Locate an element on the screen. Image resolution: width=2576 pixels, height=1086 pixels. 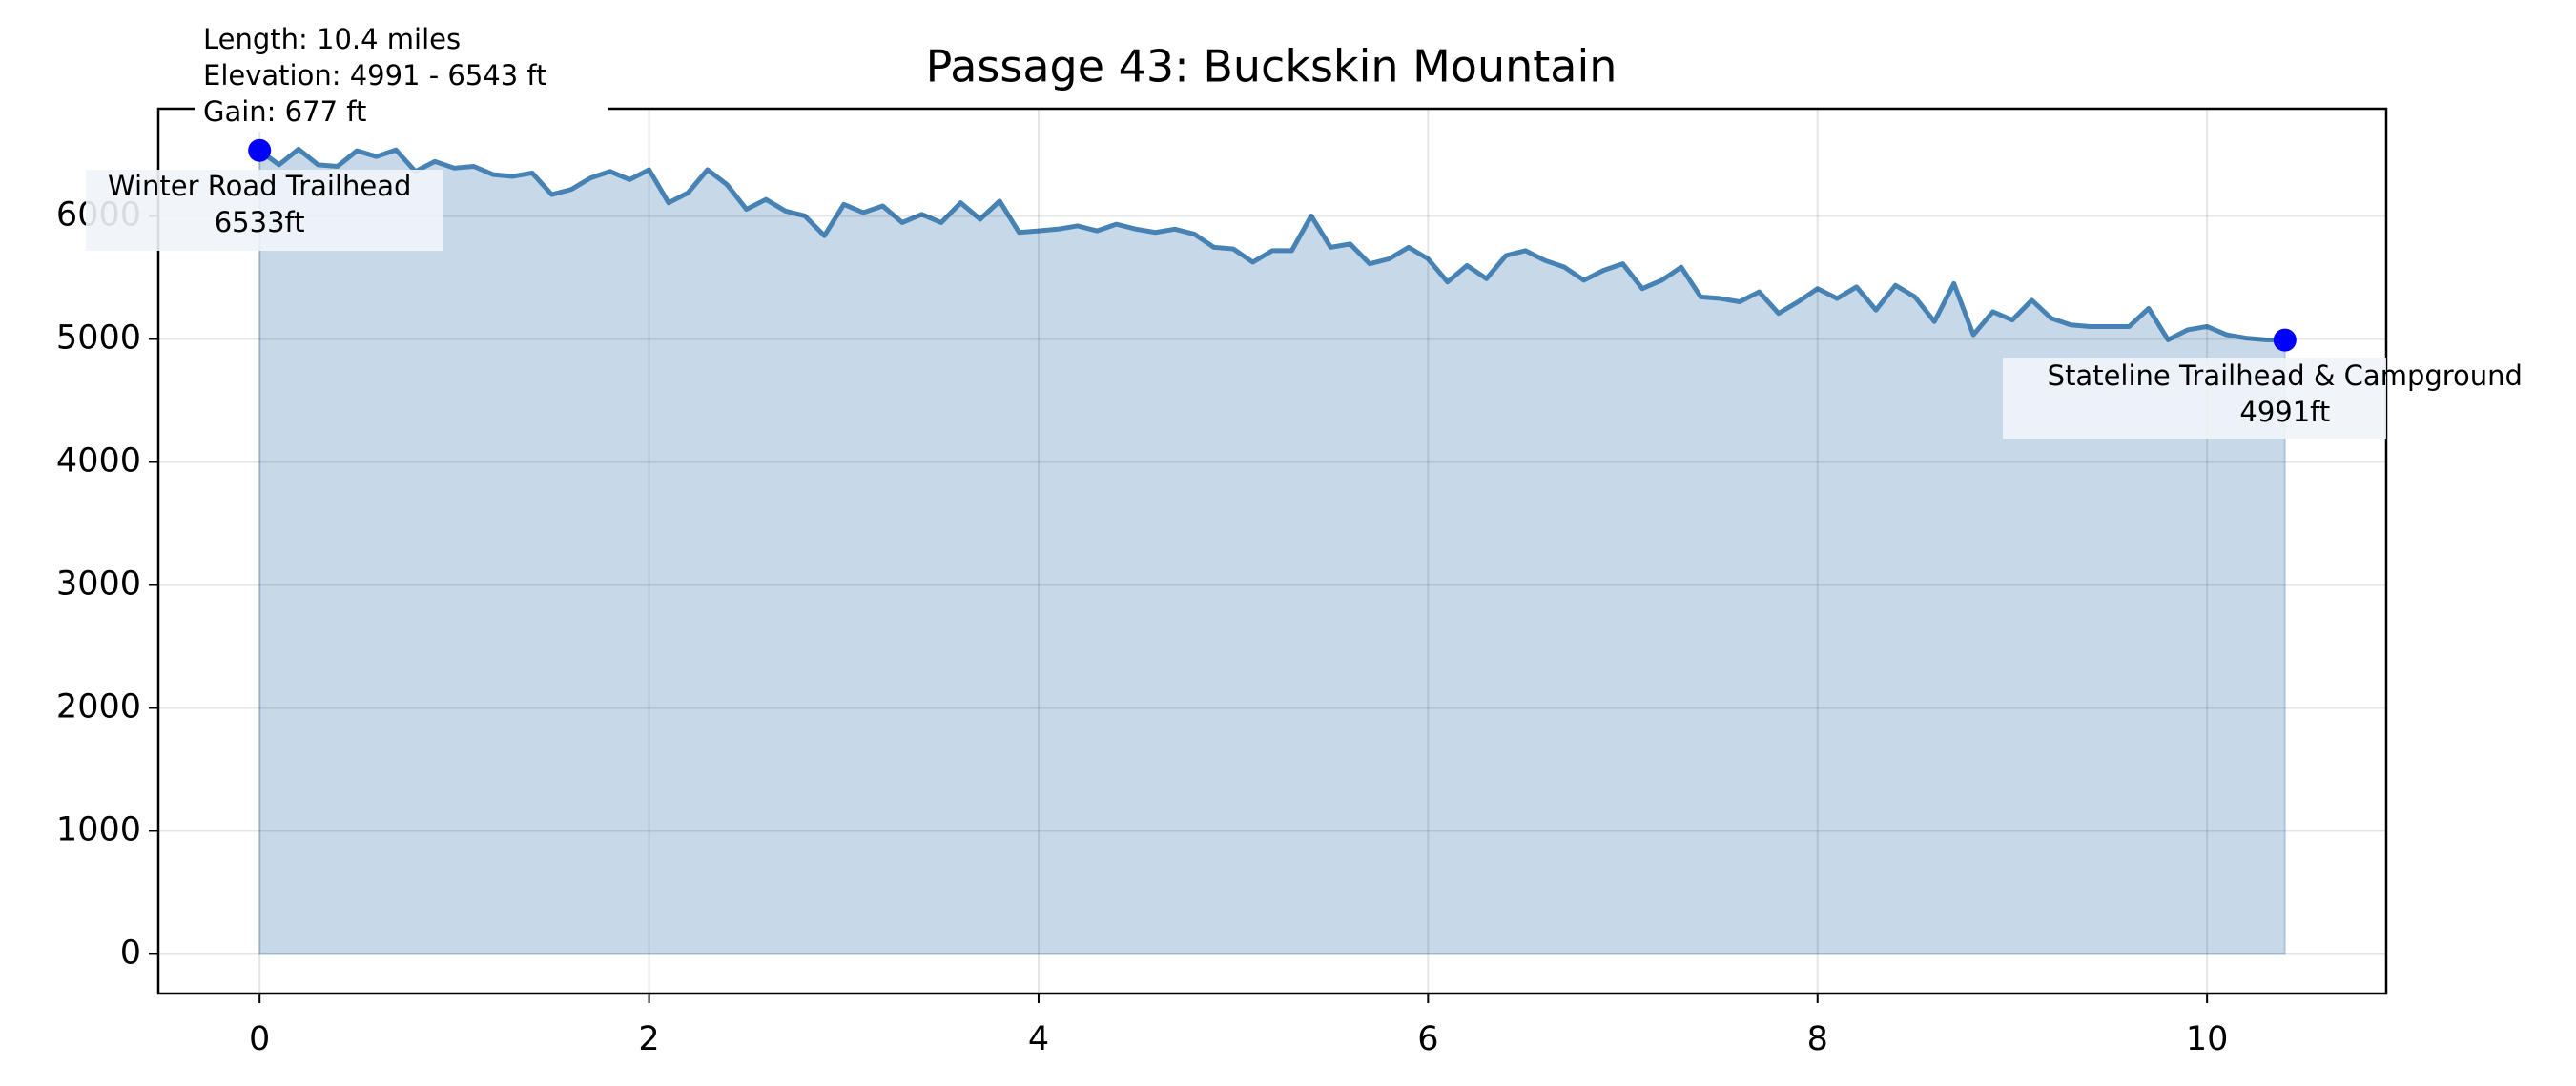
info-text: Elevation: 4991 - 6543 ft is located at coordinates (375, 75).